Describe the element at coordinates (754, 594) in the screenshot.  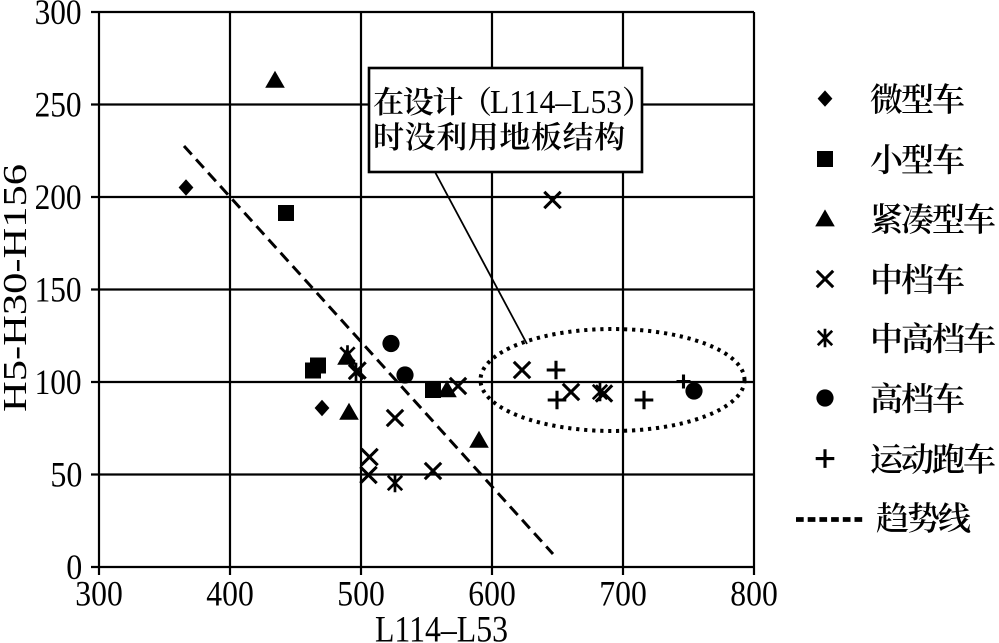
I see `svg-text: 800` at that location.